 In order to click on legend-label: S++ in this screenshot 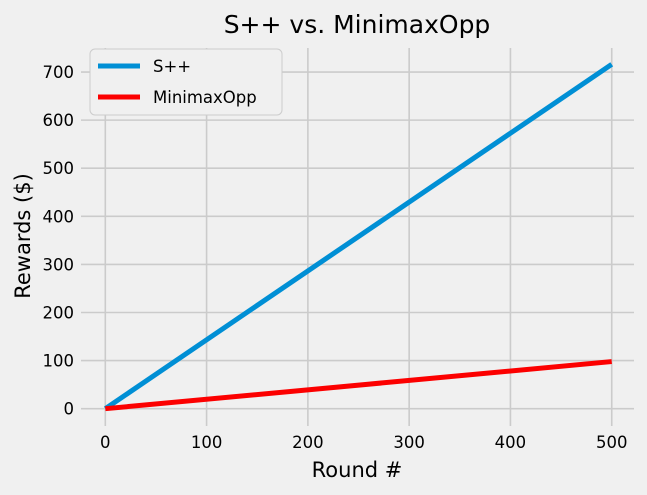, I will do `click(172, 66)`.